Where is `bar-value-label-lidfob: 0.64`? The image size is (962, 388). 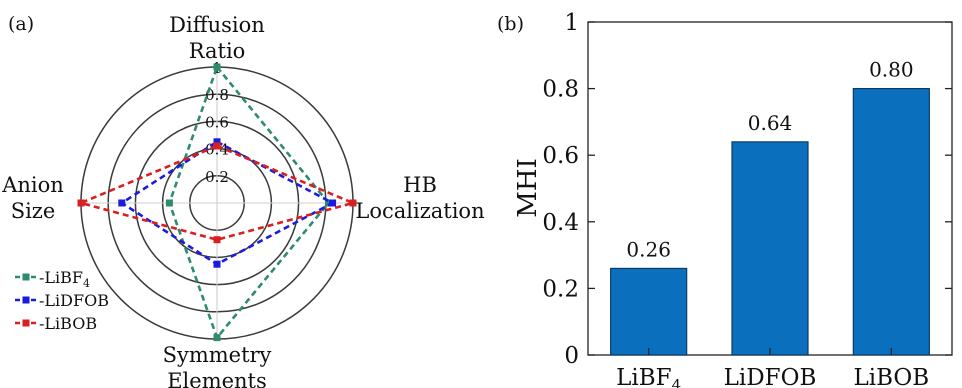 bar-value-label-lidfob: 0.64 is located at coordinates (770, 123).